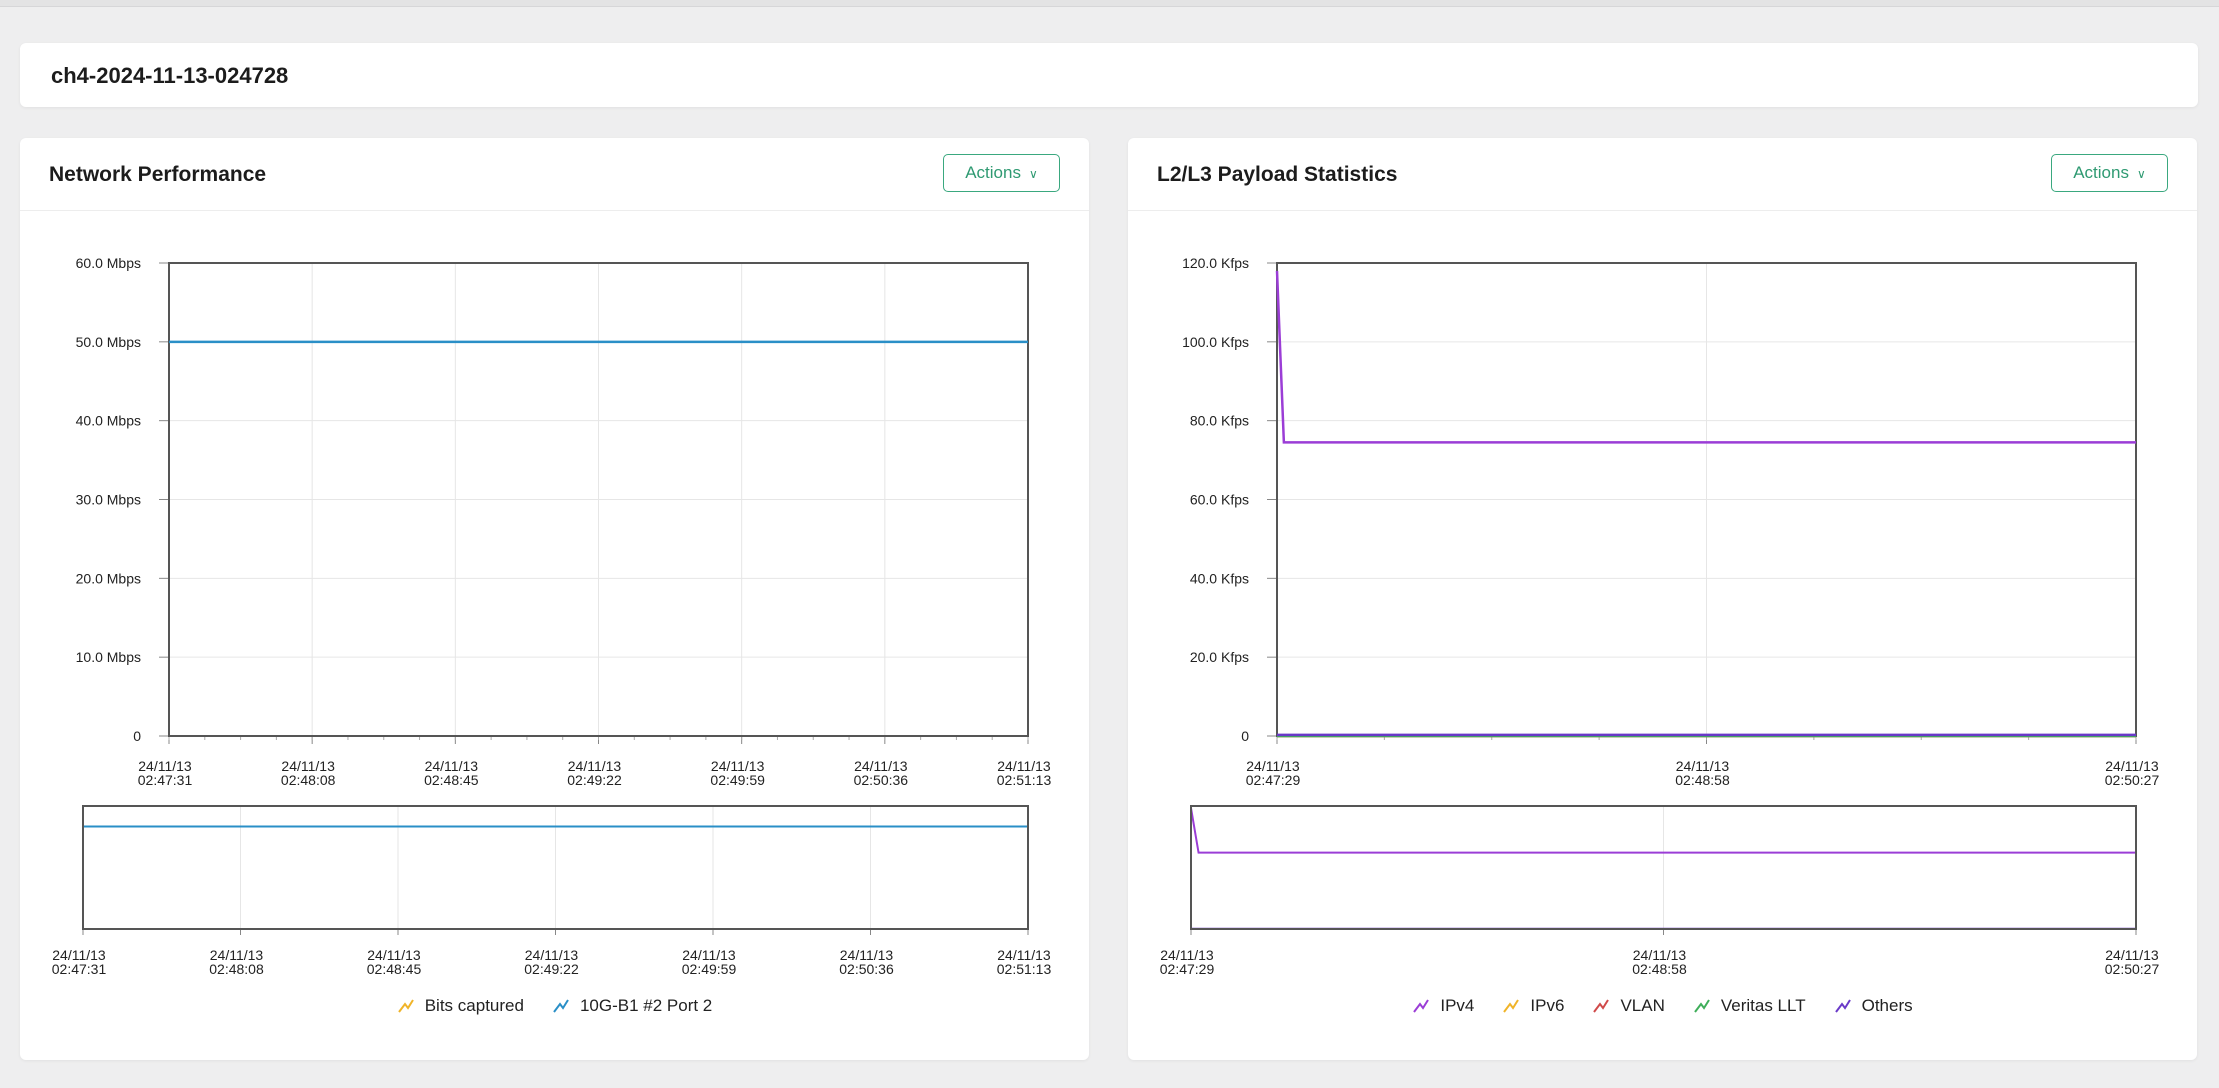 Image resolution: width=2219 pixels, height=1088 pixels. What do you see at coordinates (1702, 773) in the screenshot?
I see `x-tick-label: 24/11/13 02:48:58` at bounding box center [1702, 773].